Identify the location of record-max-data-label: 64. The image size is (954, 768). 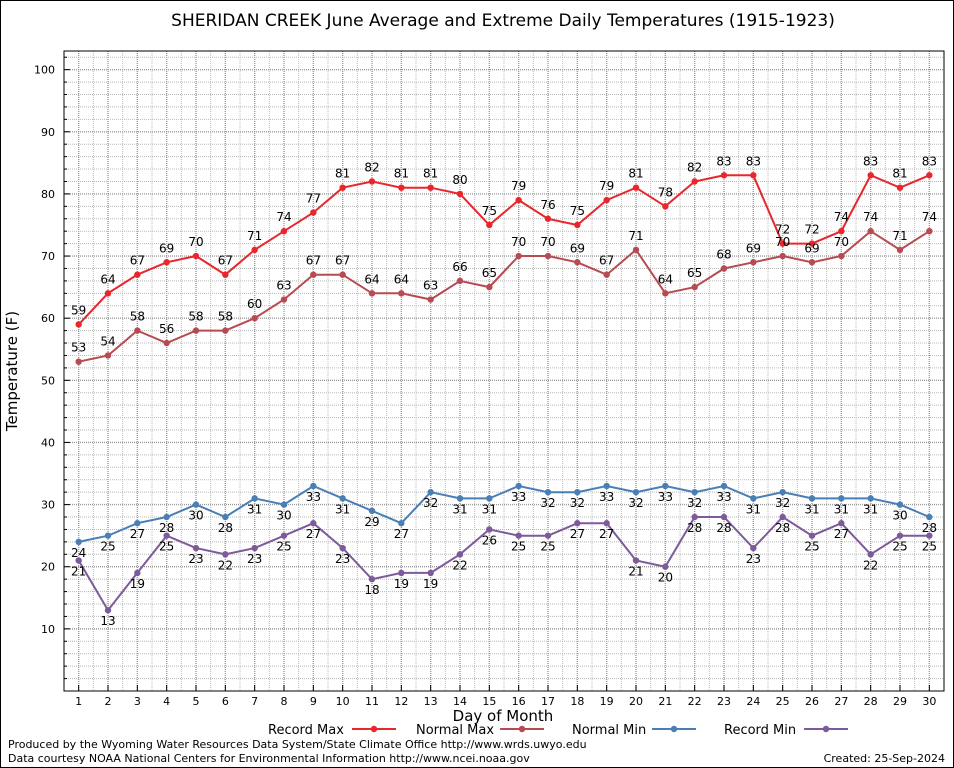
(107, 279).